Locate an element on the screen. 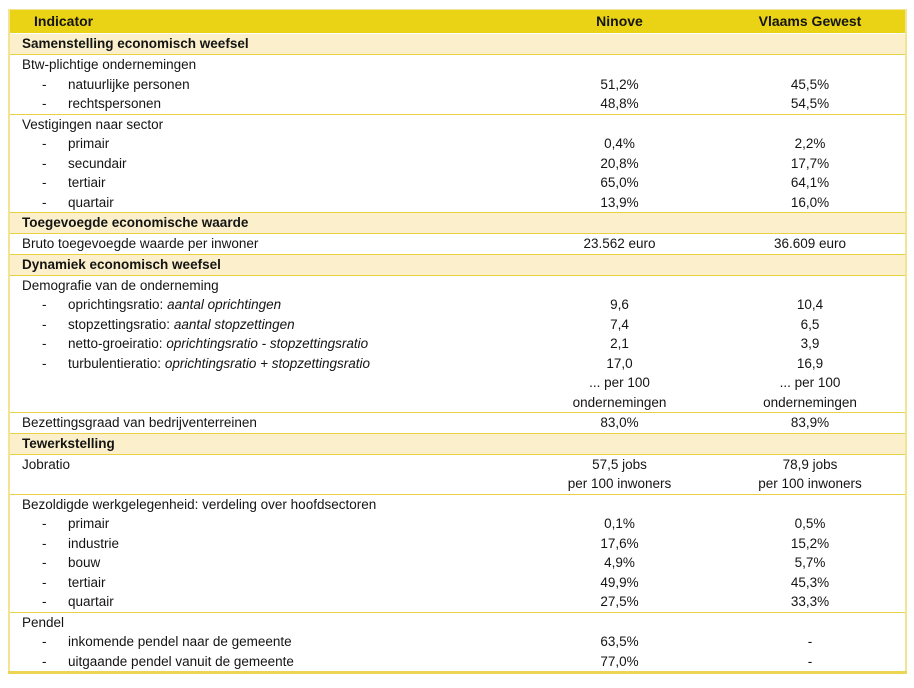 This screenshot has width=914, height=688. section-row: Dynamiek economisch weefsel is located at coordinates (457, 264).